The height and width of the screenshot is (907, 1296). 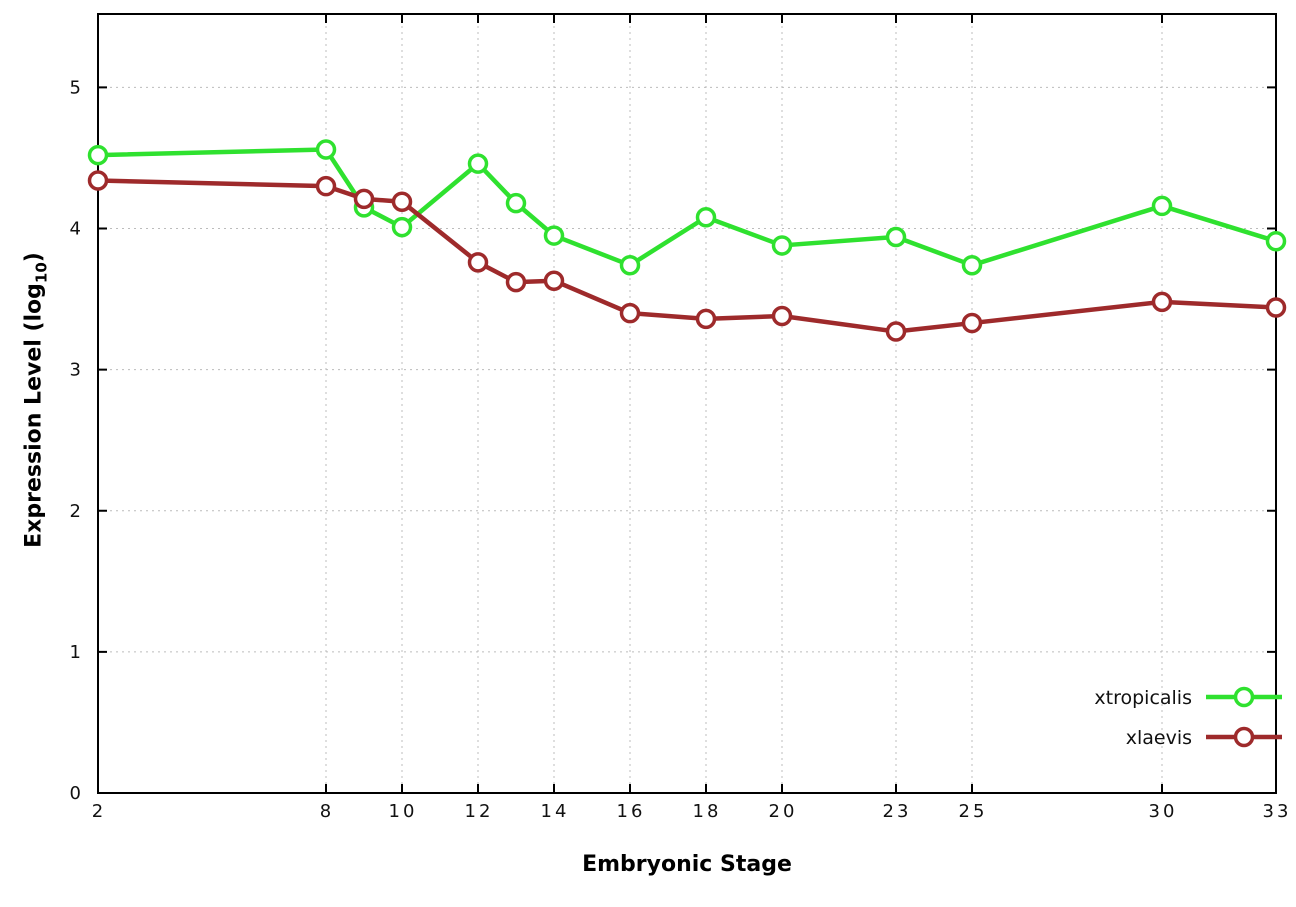 I want to click on legend-marker-xlaevis, so click(x=1244, y=737).